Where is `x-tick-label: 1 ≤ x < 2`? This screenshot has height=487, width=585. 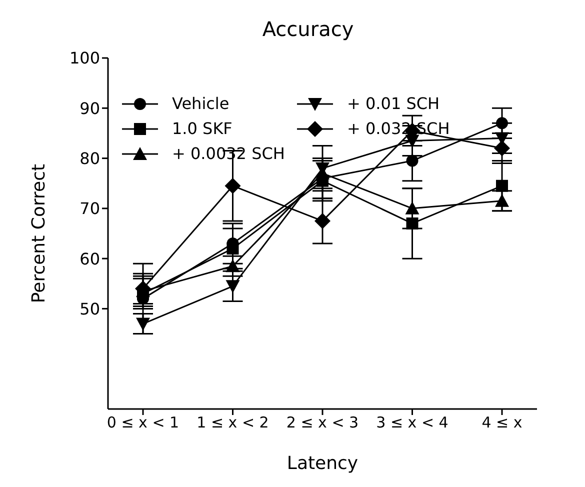
x-tick-label: 1 ≤ x < 2 is located at coordinates (232, 423).